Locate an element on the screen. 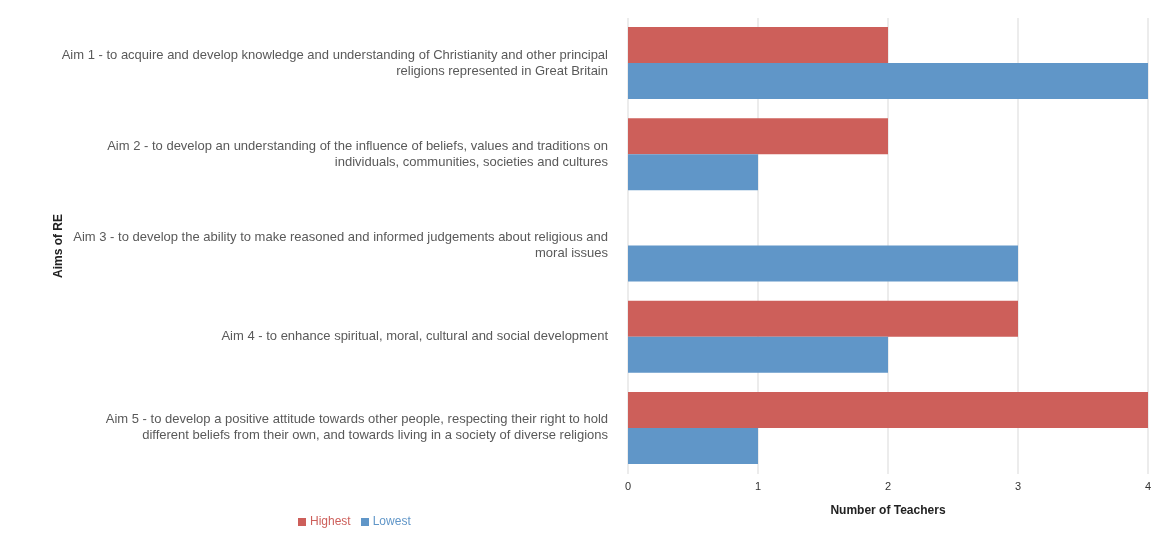 The width and height of the screenshot is (1173, 560). y-tick-label: Aim 1 - to acquire and develop knowledge and understanding of Christianity and other principal religions represented in Great Britain is located at coordinates (335, 63).